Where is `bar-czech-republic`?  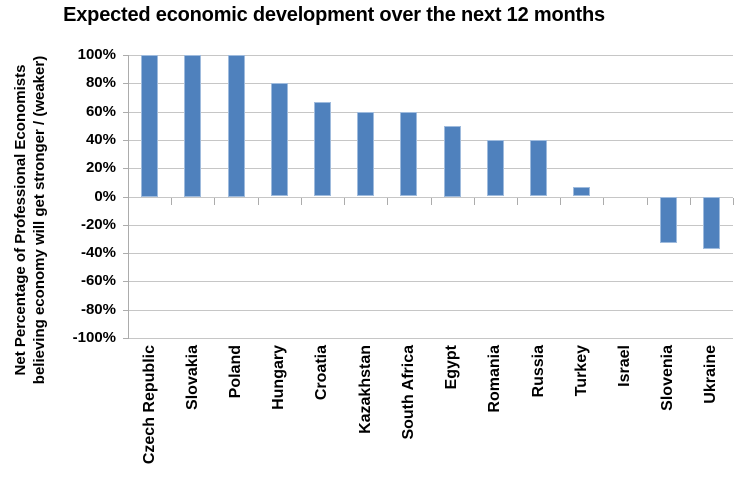
bar-czech-republic is located at coordinates (150, 126).